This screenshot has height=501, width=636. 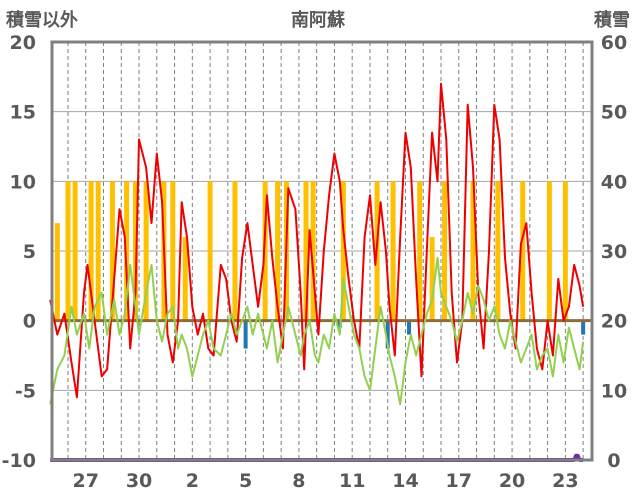 I want to click on y-left-tick-label: 5, so click(x=29, y=252).